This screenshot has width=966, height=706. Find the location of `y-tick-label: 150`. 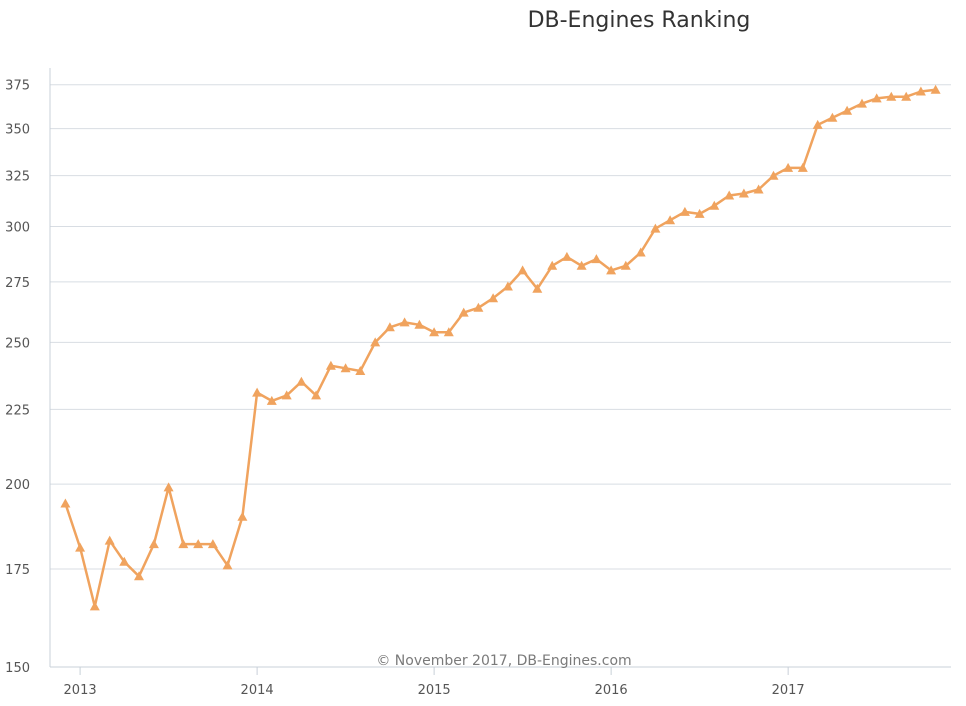

y-tick-label: 150 is located at coordinates (17, 668).